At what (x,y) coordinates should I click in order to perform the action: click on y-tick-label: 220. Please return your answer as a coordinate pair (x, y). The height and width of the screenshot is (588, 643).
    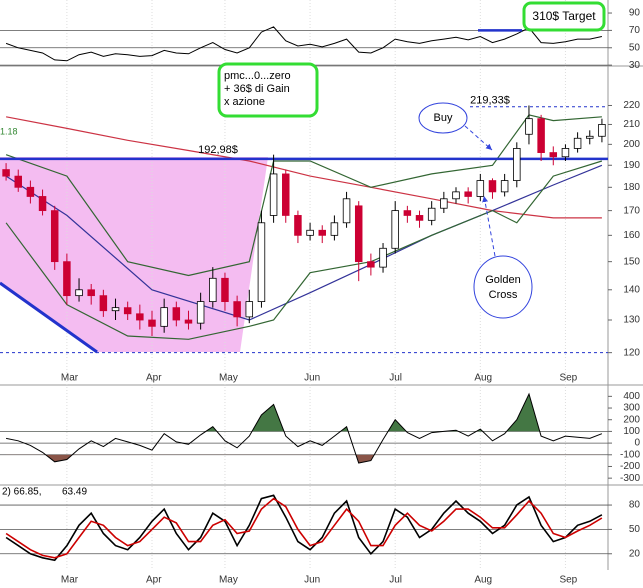
    Looking at the image, I should click on (631, 105).